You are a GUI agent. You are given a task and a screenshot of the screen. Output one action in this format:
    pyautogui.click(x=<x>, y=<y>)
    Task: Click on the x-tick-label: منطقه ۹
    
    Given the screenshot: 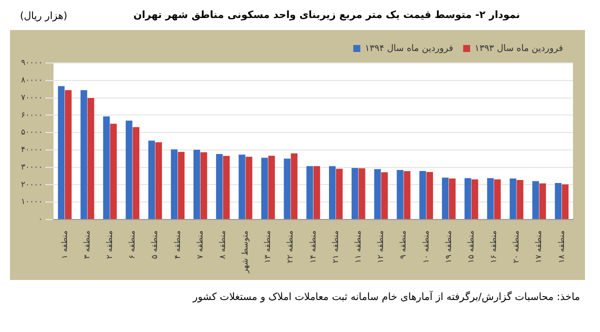 What is the action you would take?
    pyautogui.click(x=403, y=244)
    